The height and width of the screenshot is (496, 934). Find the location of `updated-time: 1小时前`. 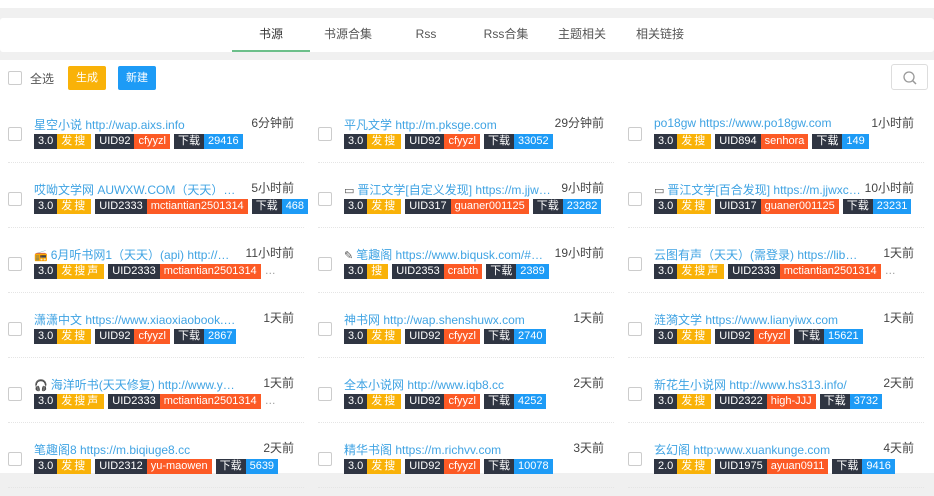

updated-time: 1小时前 is located at coordinates (892, 123).